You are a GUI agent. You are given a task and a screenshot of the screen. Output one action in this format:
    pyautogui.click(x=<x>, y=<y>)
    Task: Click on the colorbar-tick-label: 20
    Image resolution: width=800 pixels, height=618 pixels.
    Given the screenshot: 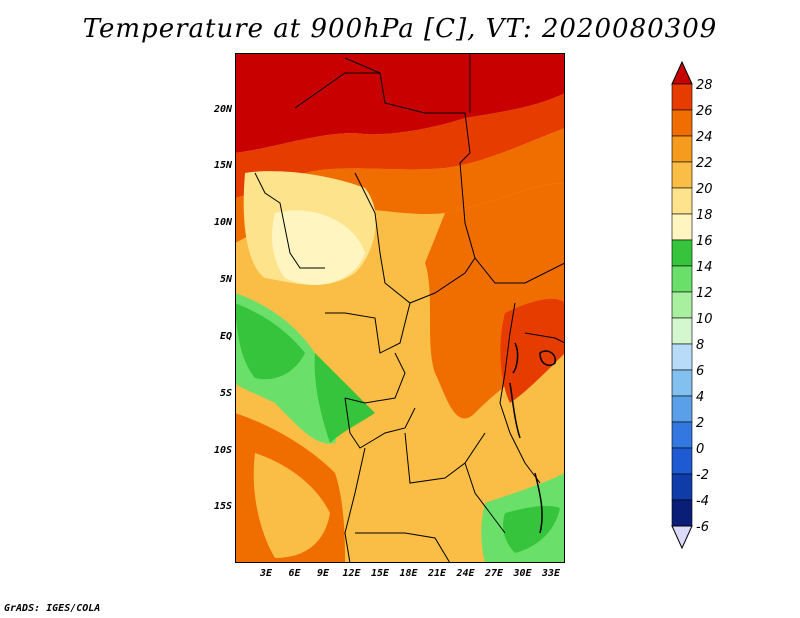 What is the action you would take?
    pyautogui.click(x=704, y=189)
    